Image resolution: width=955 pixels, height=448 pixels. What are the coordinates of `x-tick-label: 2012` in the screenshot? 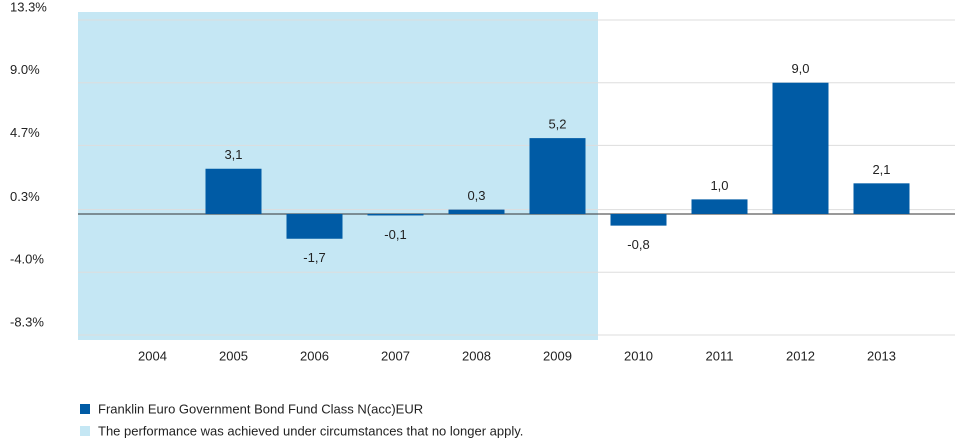 It's located at (800, 355).